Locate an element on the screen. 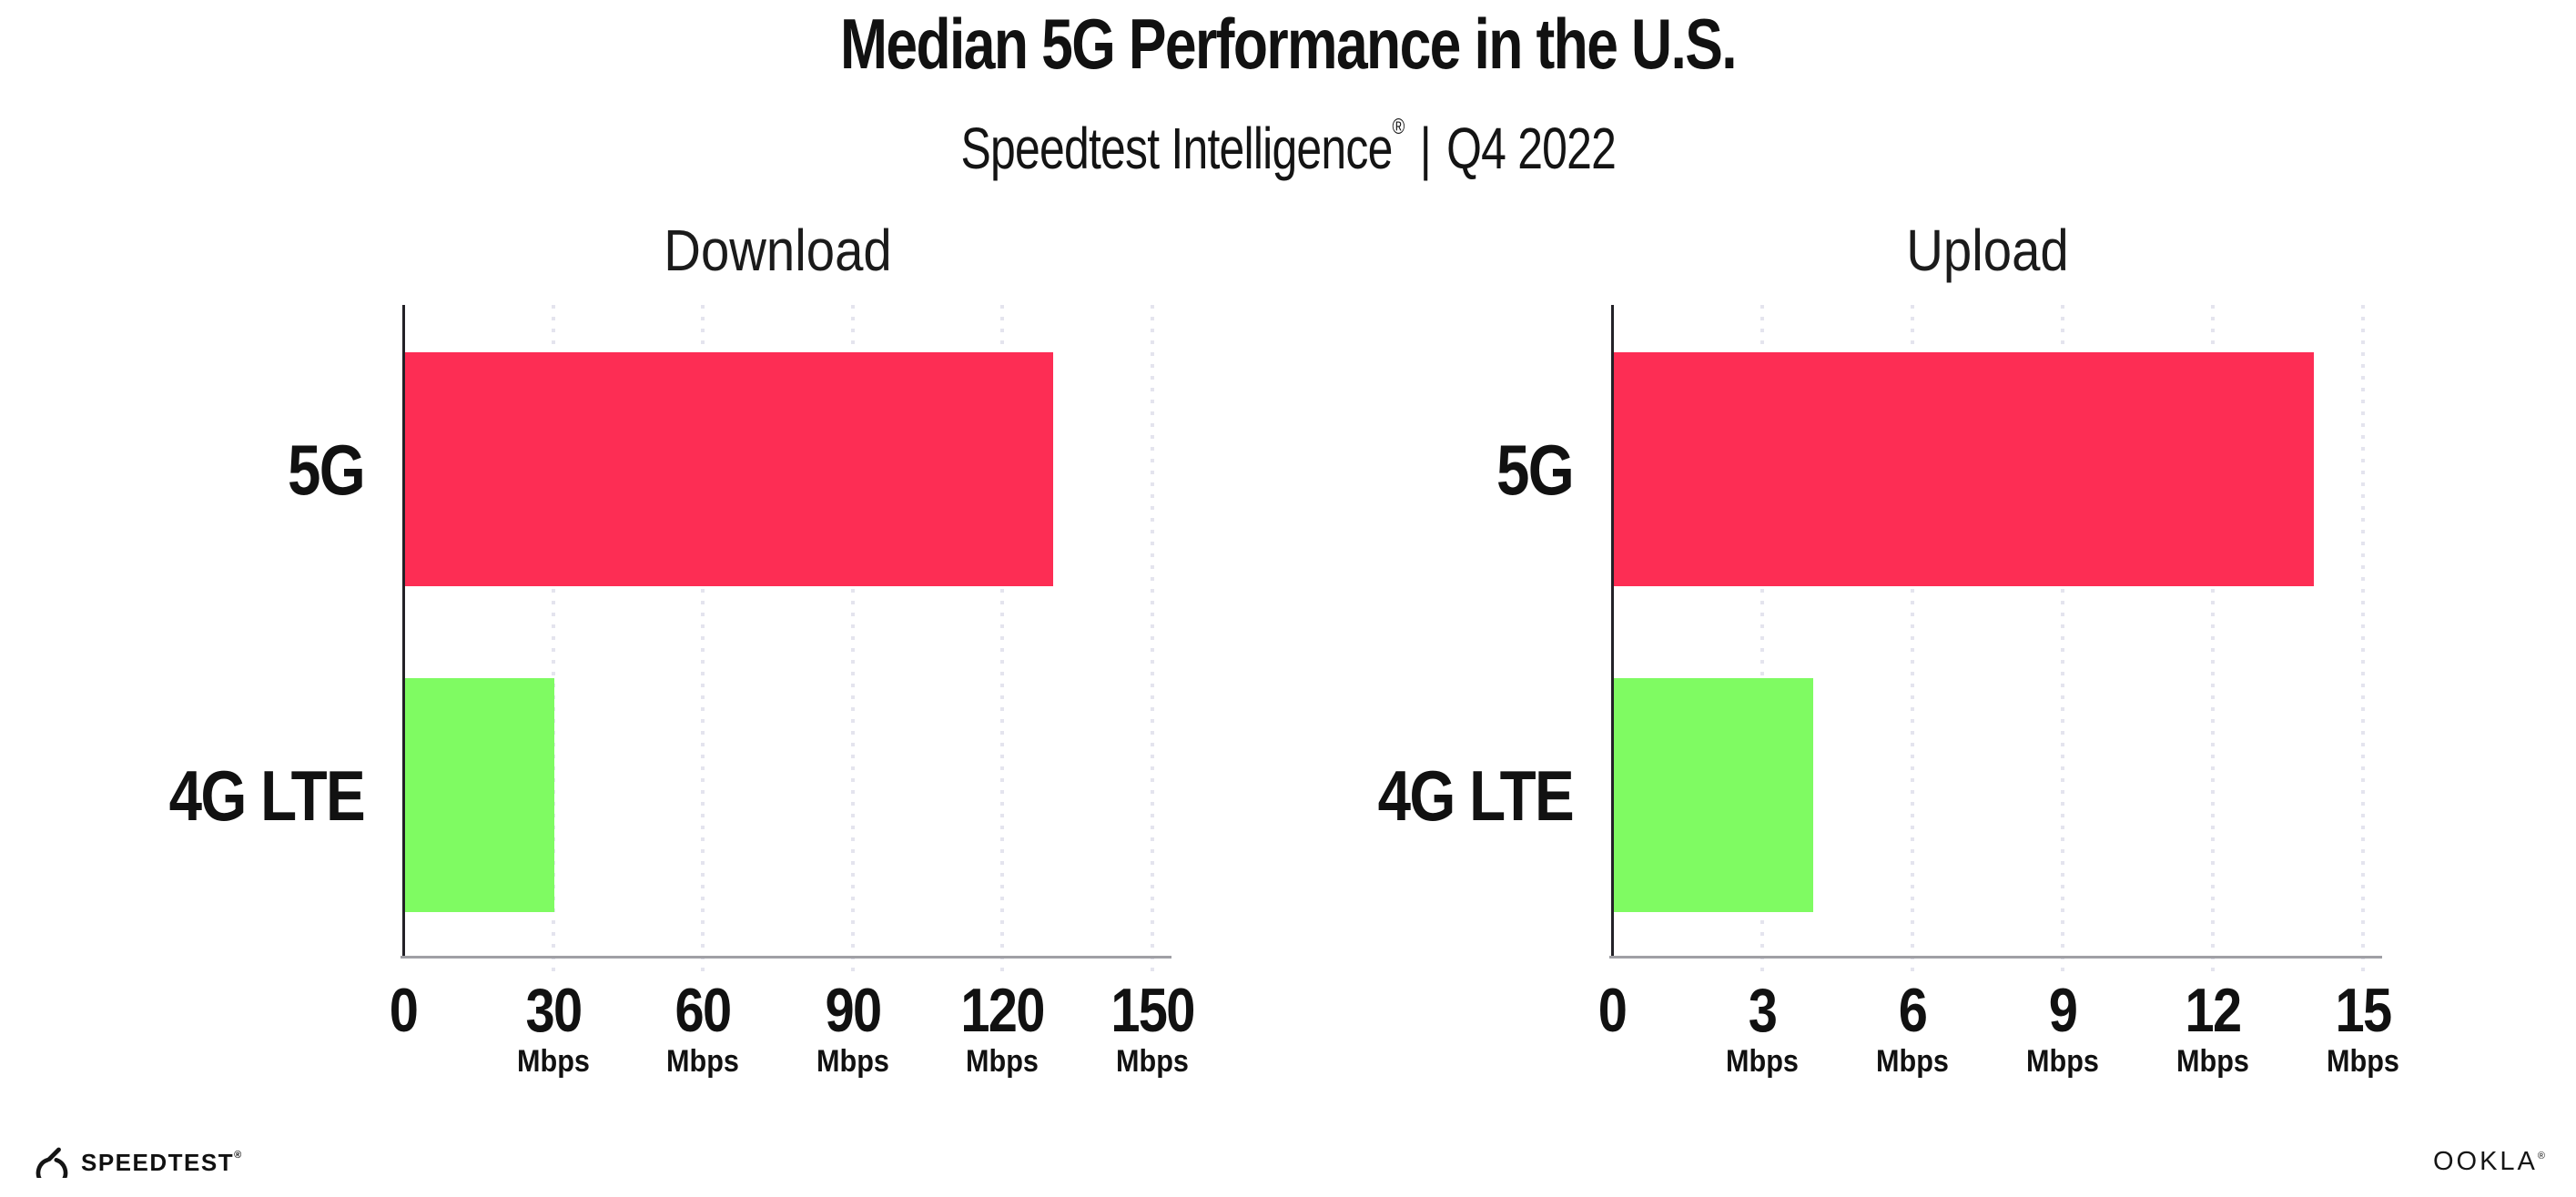 Image resolution: width=2576 pixels, height=1197 pixels. speedtest-logo: SPEEDTEST® is located at coordinates (137, 1159).